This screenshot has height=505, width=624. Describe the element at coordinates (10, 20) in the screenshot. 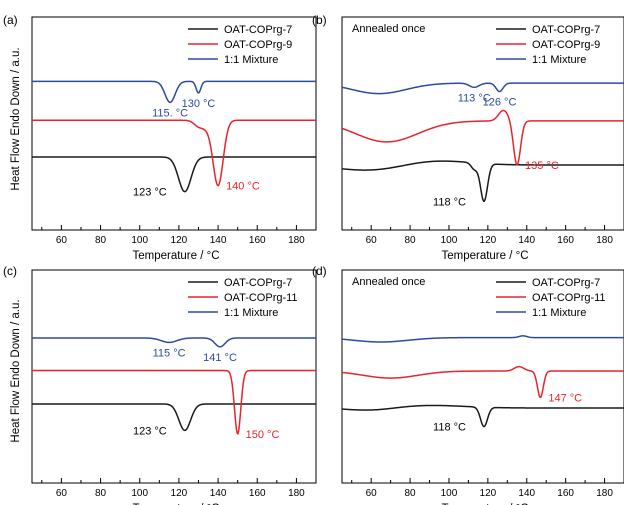

I see `panel-tag: (a)` at that location.